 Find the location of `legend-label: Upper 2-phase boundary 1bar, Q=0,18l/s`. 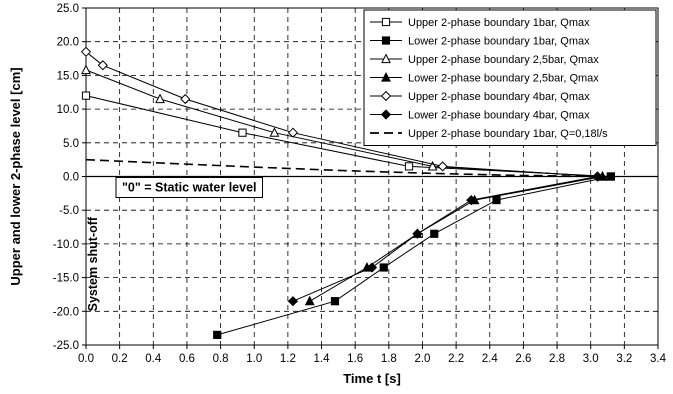

legend-label: Upper 2-phase boundary 1bar, Q=0,18l/s is located at coordinates (508, 134).